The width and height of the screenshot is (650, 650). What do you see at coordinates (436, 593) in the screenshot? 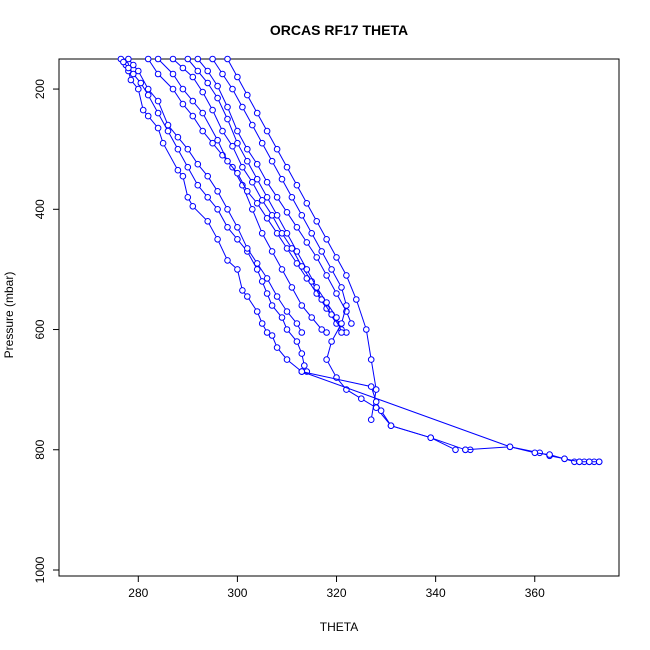
I see `x-tick-label: 340` at bounding box center [436, 593].